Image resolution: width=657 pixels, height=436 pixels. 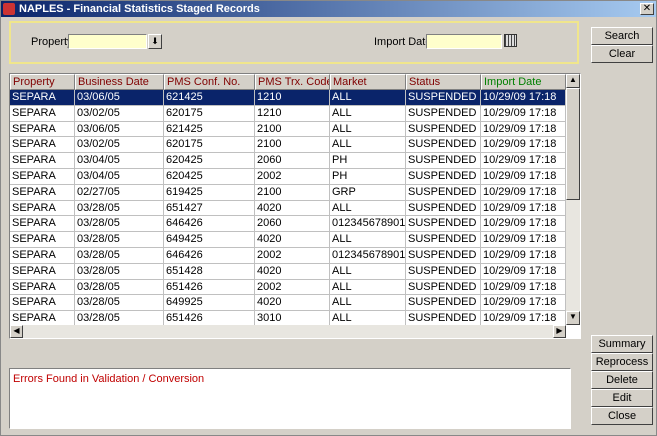 I want to click on button: Delete, so click(x=622, y=380).